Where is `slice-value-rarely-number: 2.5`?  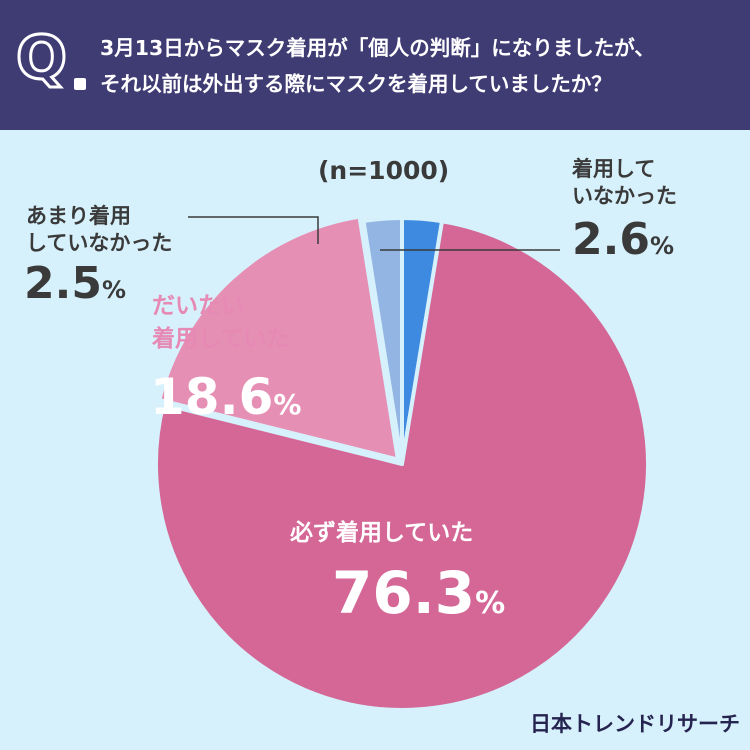 slice-value-rarely-number: 2.5 is located at coordinates (63, 283).